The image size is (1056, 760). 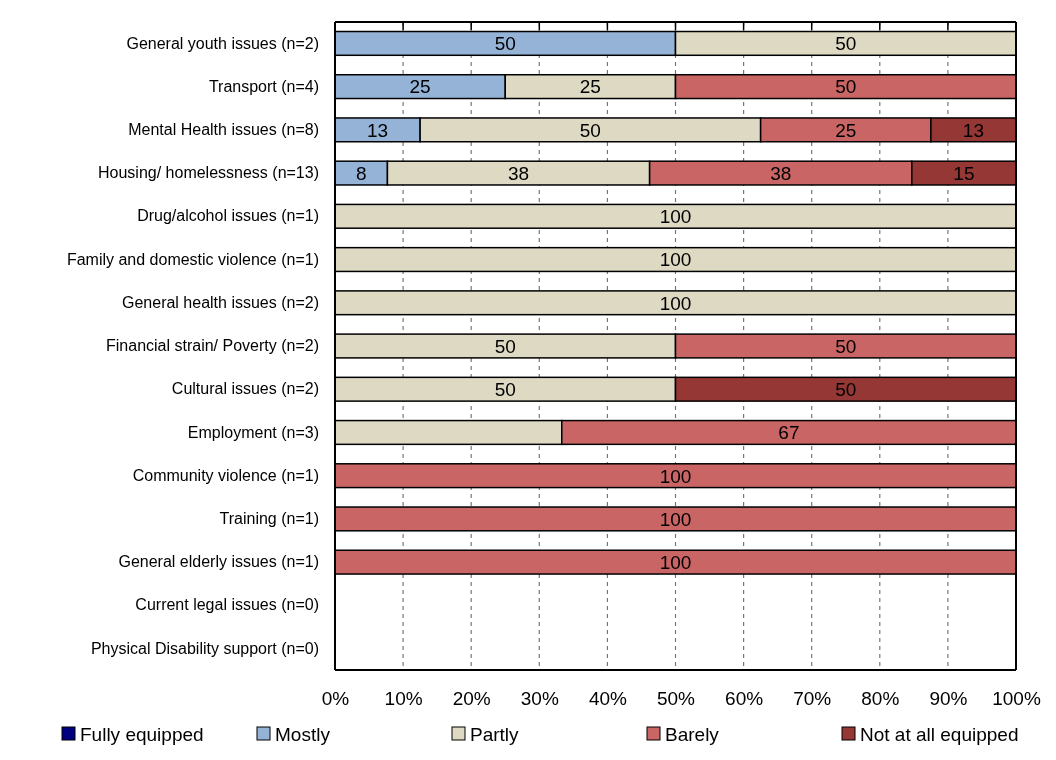 What do you see at coordinates (880, 699) in the screenshot?
I see `x-tick-label: 80%` at bounding box center [880, 699].